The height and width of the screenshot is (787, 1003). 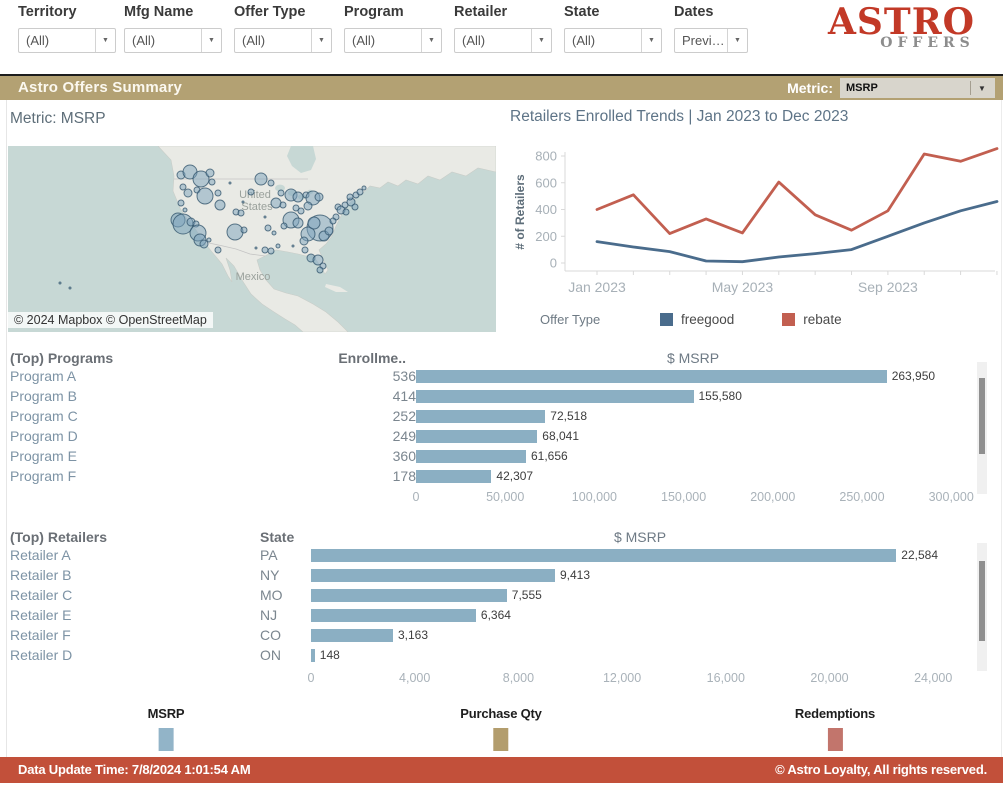 I want to click on programs-scrollbar, so click(x=982, y=428).